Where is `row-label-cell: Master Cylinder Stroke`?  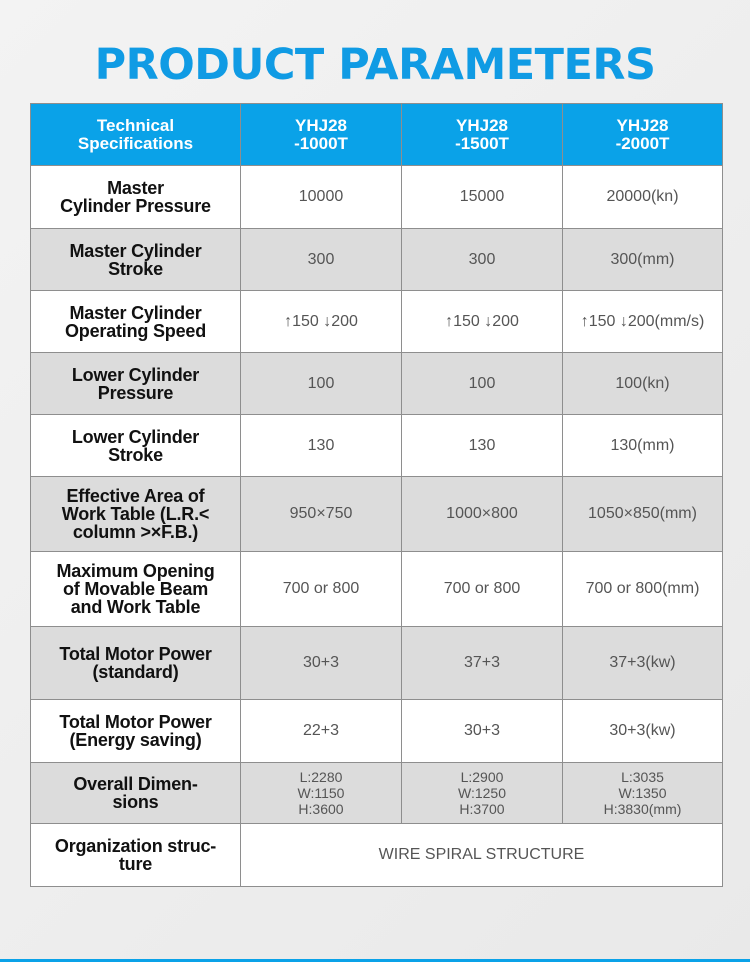
row-label-cell: Master Cylinder Stroke is located at coordinates (135, 259).